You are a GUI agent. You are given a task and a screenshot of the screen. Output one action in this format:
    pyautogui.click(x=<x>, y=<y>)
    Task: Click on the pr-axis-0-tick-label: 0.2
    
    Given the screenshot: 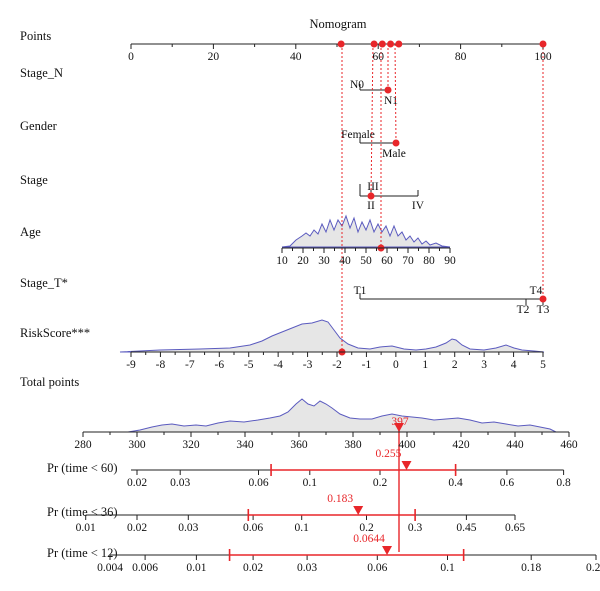 What is the action you would take?
    pyautogui.click(x=380, y=483)
    